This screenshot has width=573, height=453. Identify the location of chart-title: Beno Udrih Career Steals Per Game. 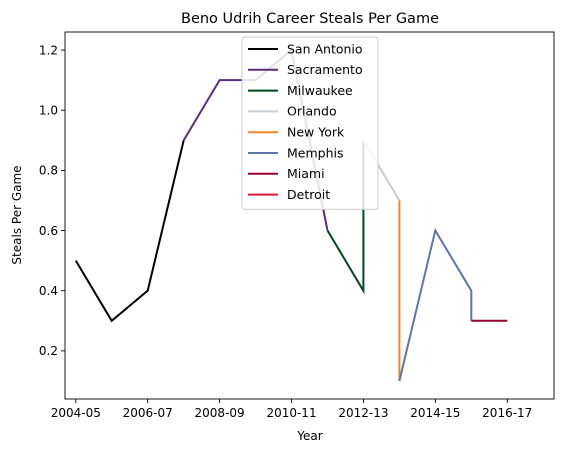
(310, 19).